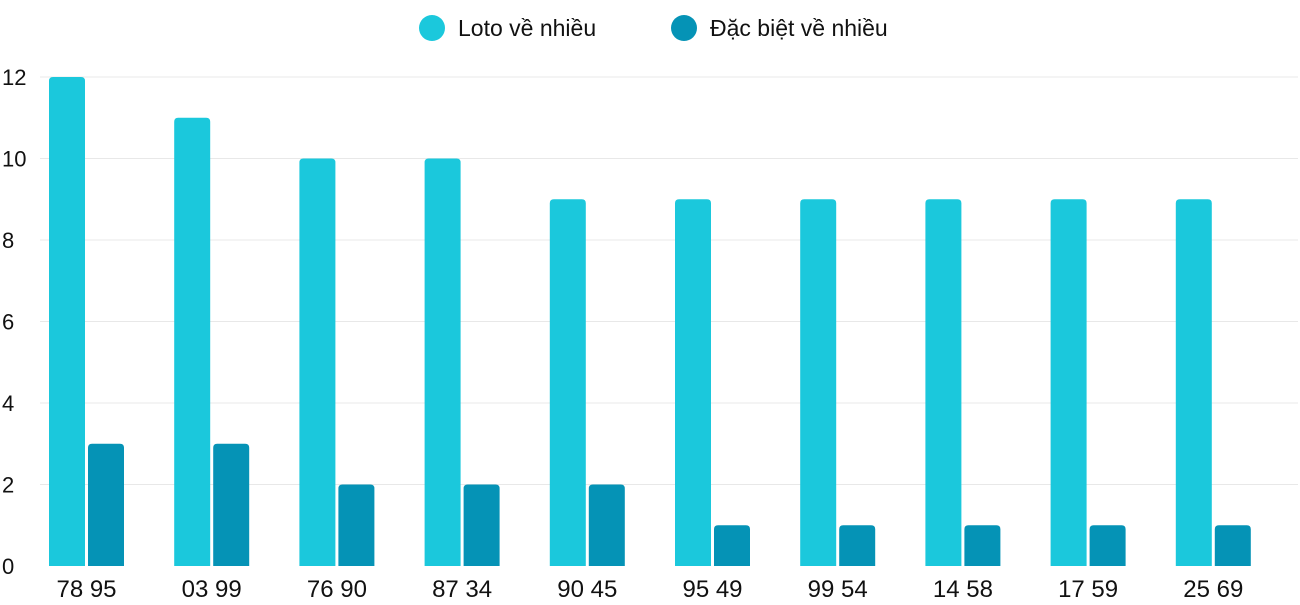 The width and height of the screenshot is (1300, 605). What do you see at coordinates (799, 28) in the screenshot?
I see `legend-label: Đặc biệt về nhiều` at bounding box center [799, 28].